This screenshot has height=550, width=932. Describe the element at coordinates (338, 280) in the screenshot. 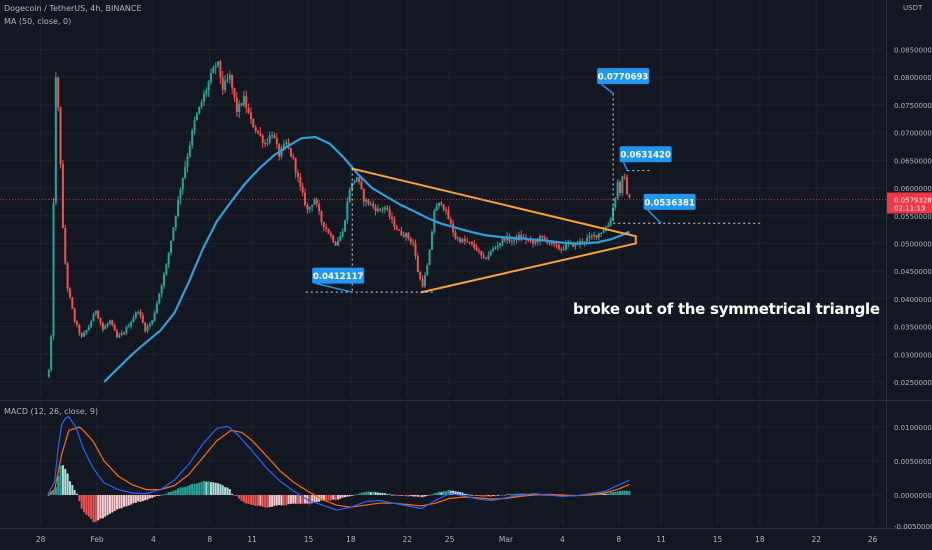

I see `price-callout: 0.0412117` at that location.